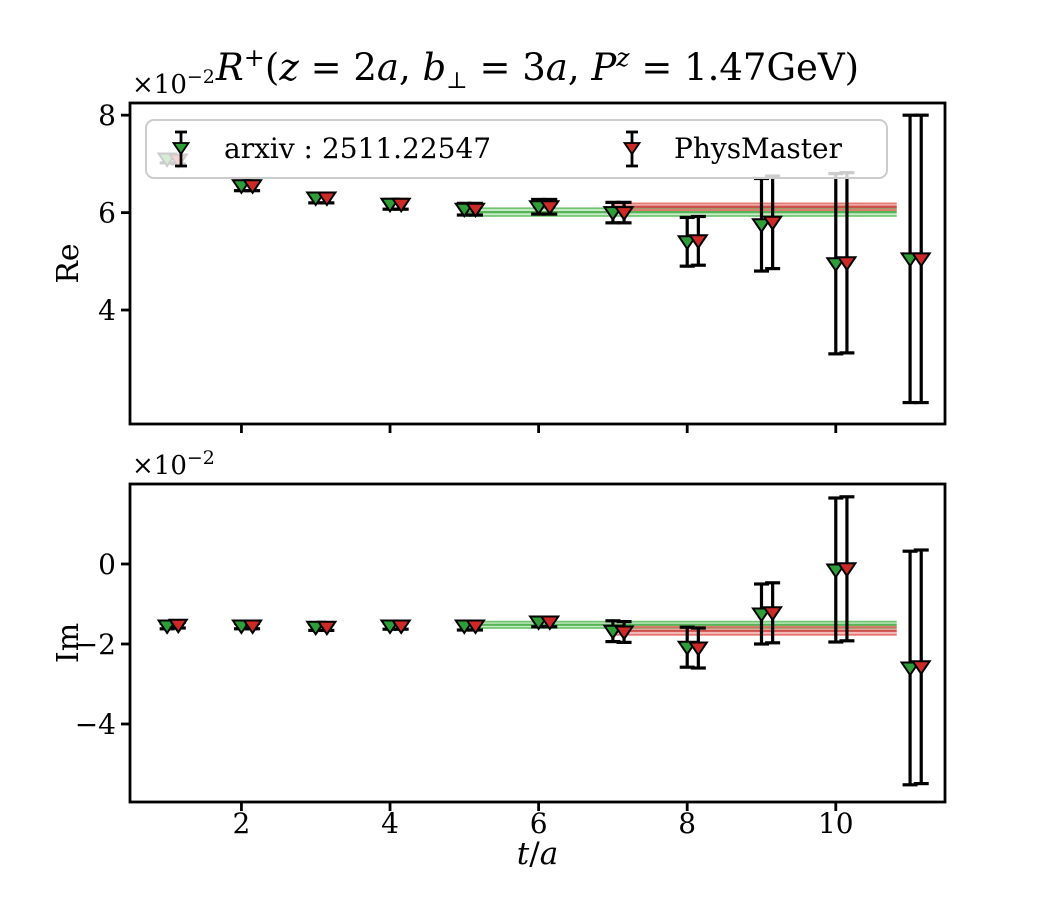  I want to click on legend-entry: arxiv : 2511.22547, so click(331, 149).